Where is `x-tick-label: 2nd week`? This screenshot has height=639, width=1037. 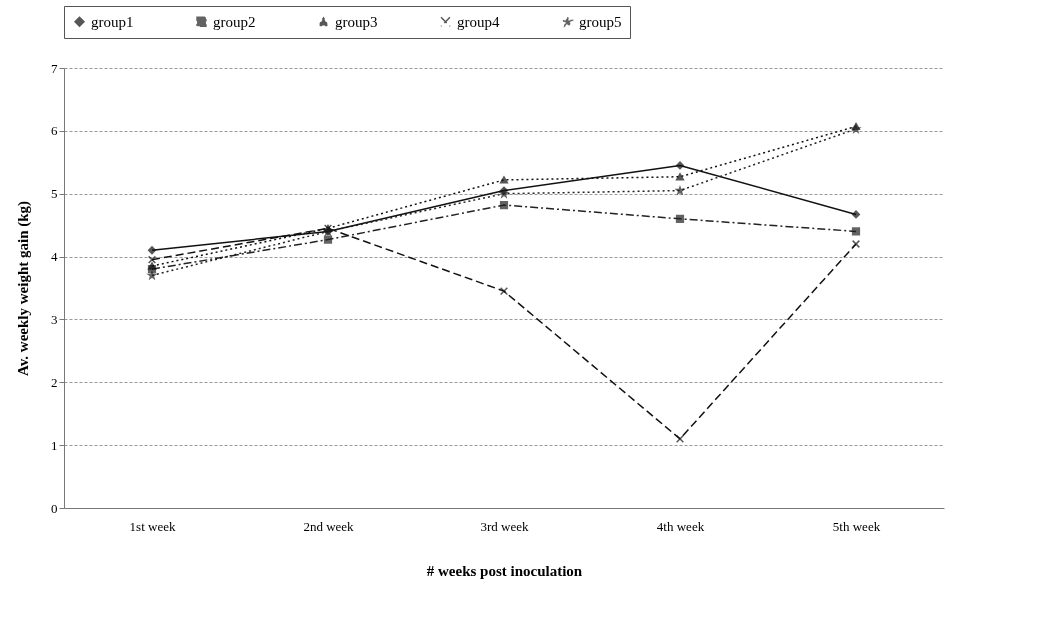 x-tick-label: 2nd week is located at coordinates (329, 526).